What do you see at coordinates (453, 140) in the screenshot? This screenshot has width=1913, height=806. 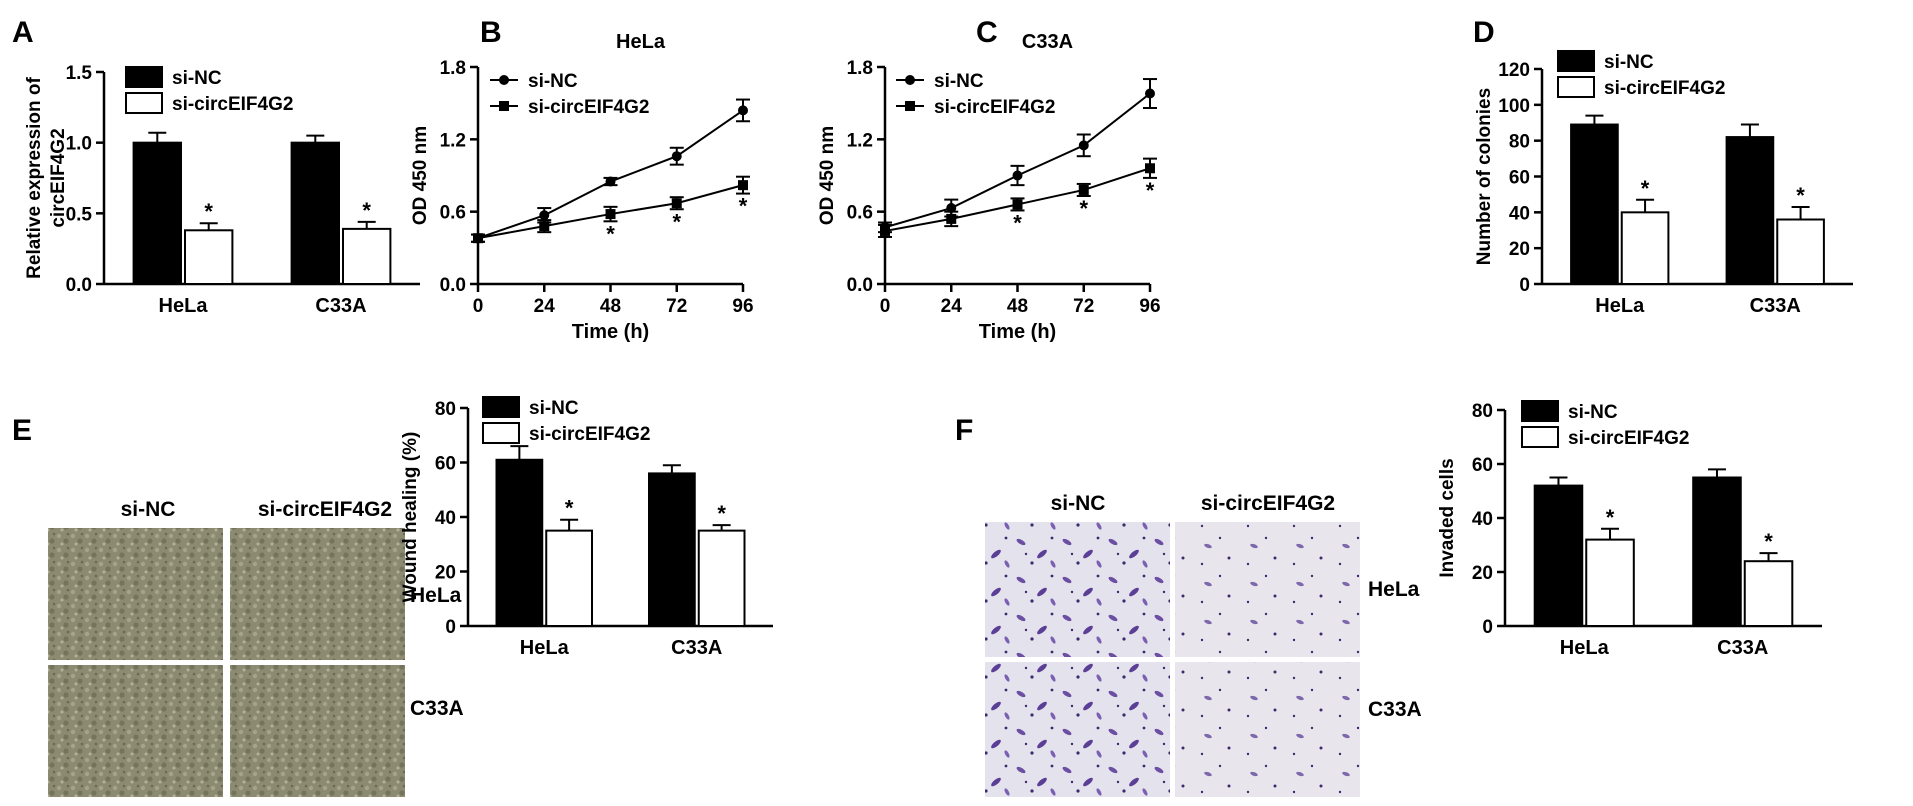 I see `y-tick-label: 1.2` at bounding box center [453, 140].